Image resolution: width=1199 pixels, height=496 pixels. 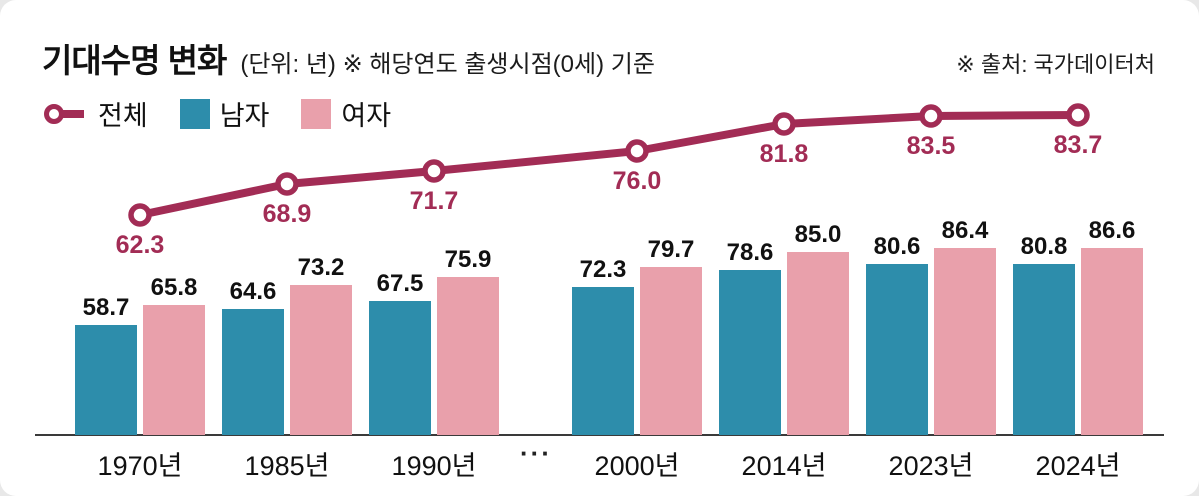 What do you see at coordinates (637, 181) in the screenshot?
I see `line-value-label: 76.0` at bounding box center [637, 181].